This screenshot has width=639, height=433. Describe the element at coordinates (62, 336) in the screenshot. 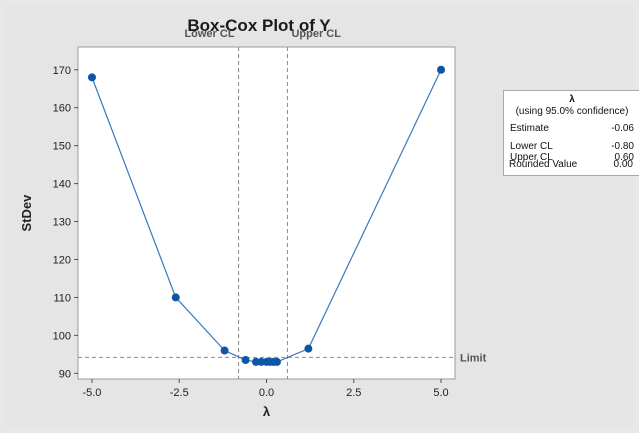

I see `y-tick-label: 100` at that location.